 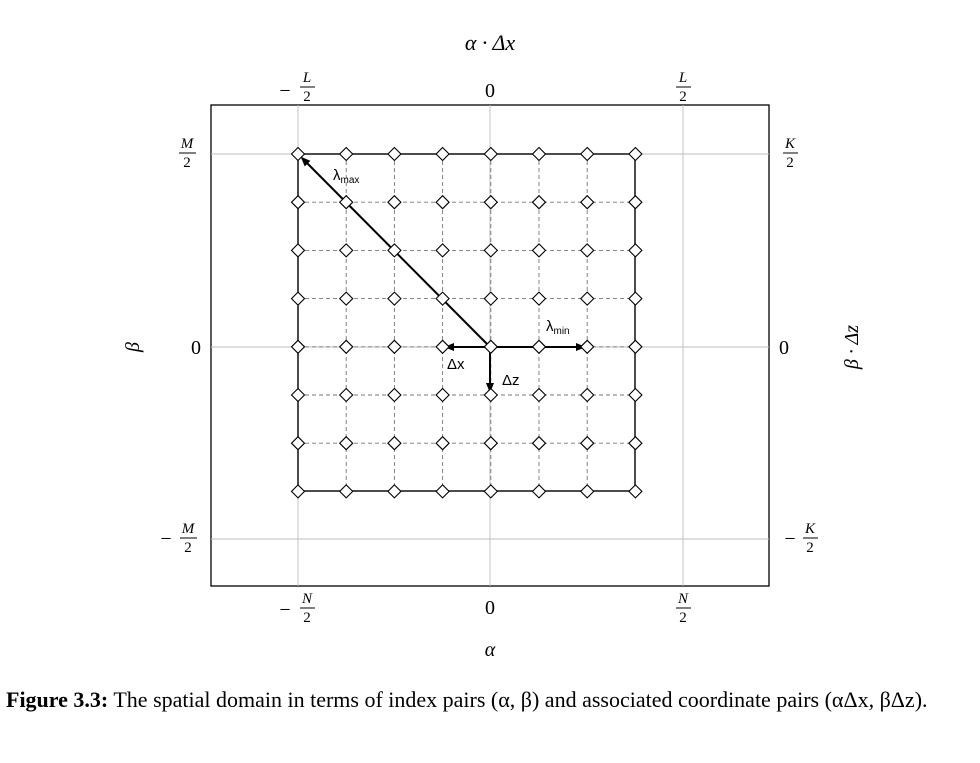 What do you see at coordinates (490, 42) in the screenshot?
I see `top-axis-title: α · Δx` at bounding box center [490, 42].